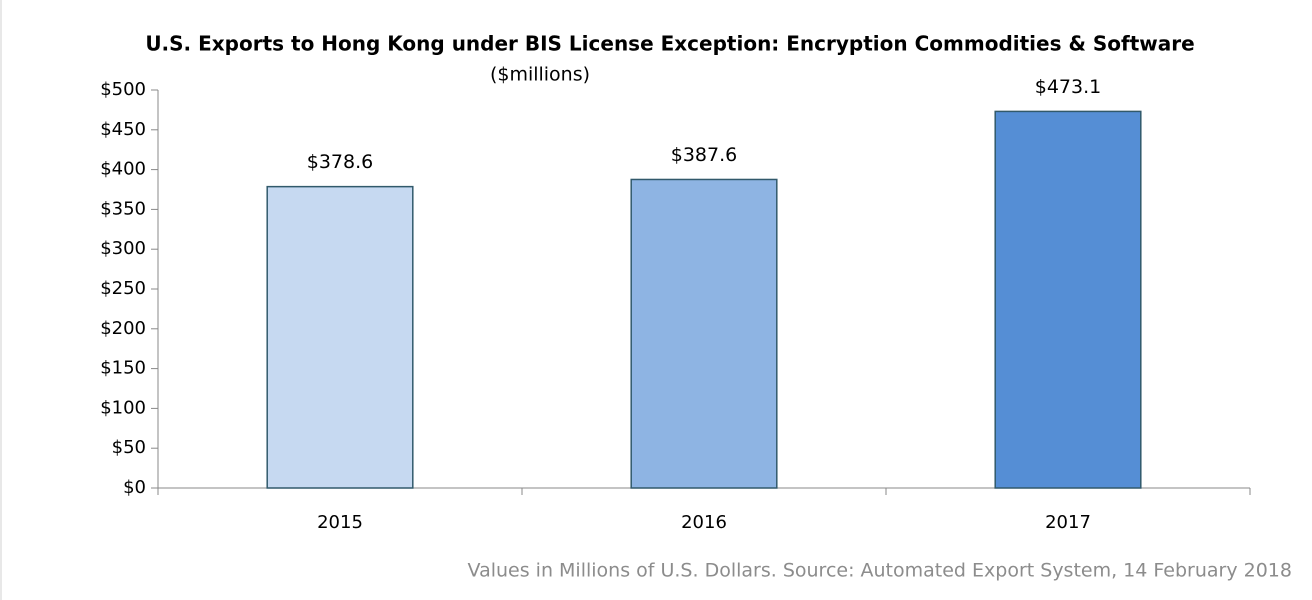 This screenshot has width=1312, height=600. What do you see at coordinates (123, 129) in the screenshot?
I see `y-tick-label: $450` at bounding box center [123, 129].